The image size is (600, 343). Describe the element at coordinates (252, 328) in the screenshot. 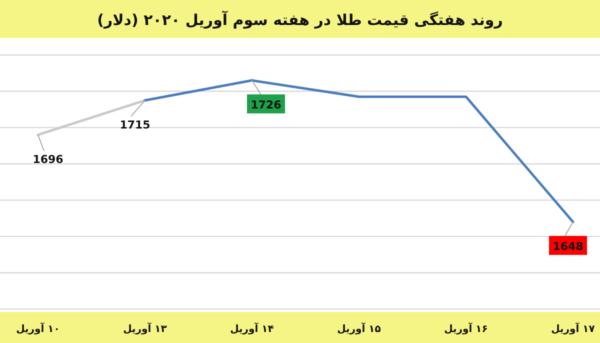

I see `x-tick-label: ۱۴ آوریل` at that location.